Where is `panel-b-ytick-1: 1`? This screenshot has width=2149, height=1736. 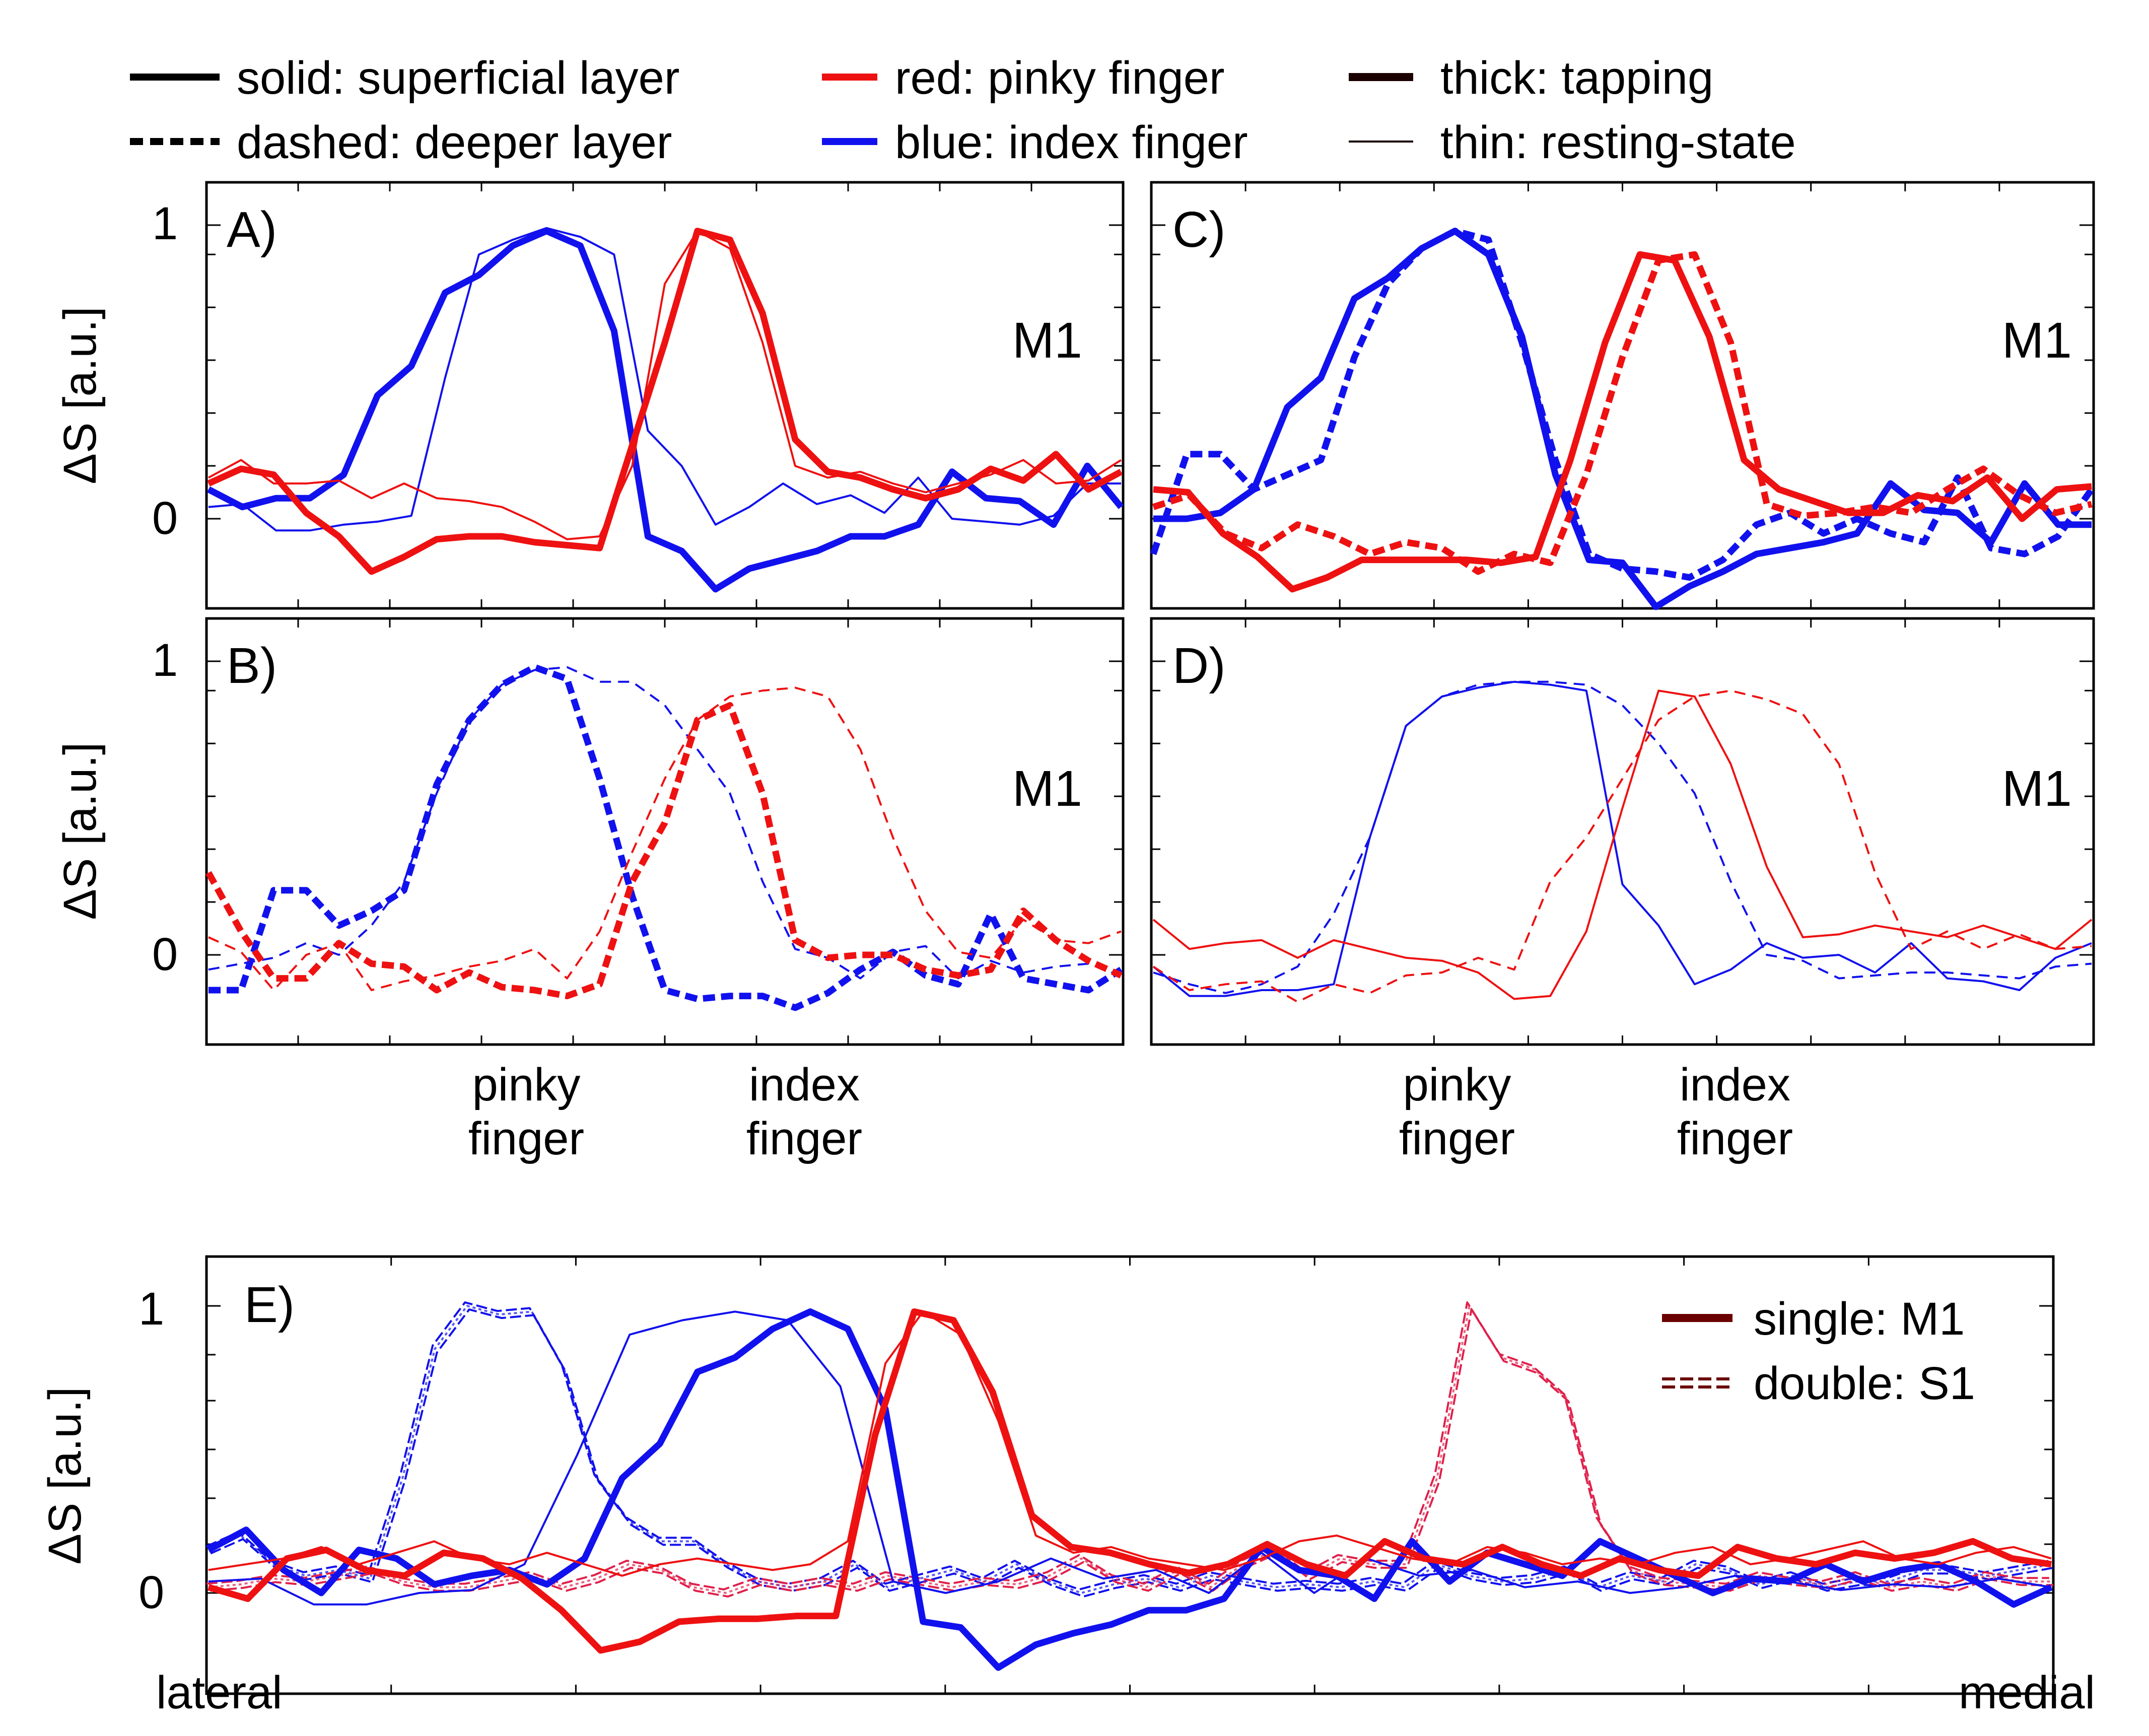
panel-b-ytick-1: 1 is located at coordinates (165, 660).